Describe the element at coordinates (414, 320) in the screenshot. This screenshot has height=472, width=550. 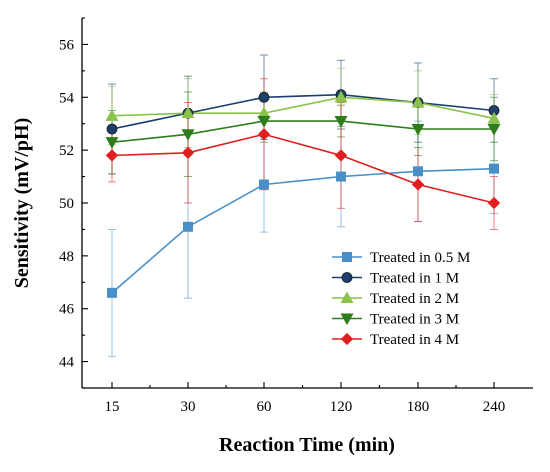
I see `legend-label: Treated in 3 M` at that location.